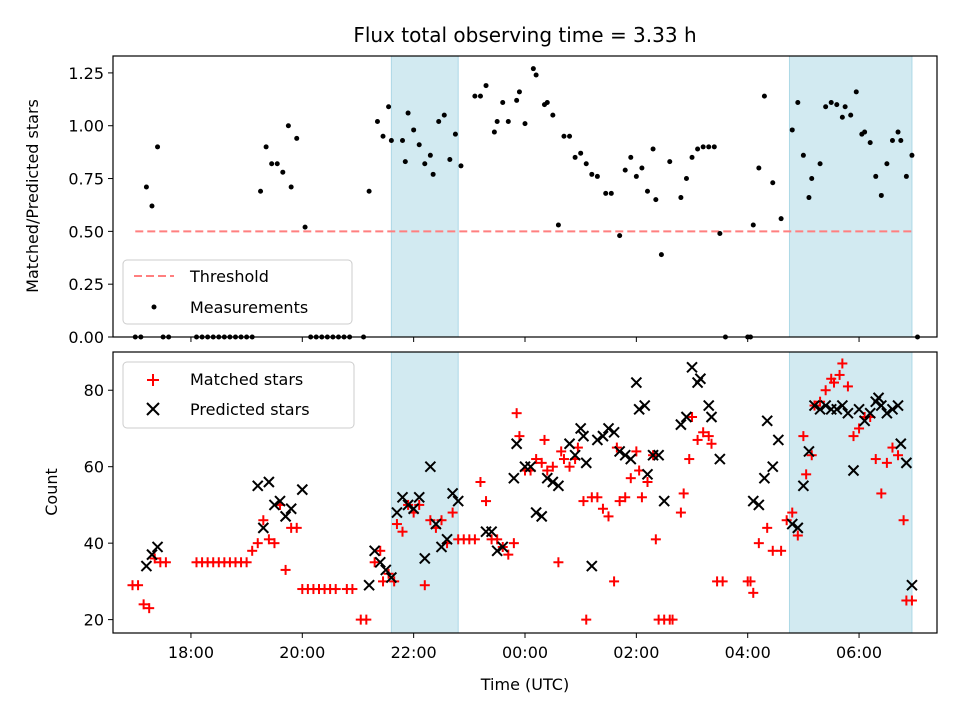 This screenshot has width=960, height=720. I want to click on top-ytick-label: 1.25, so click(86, 73).